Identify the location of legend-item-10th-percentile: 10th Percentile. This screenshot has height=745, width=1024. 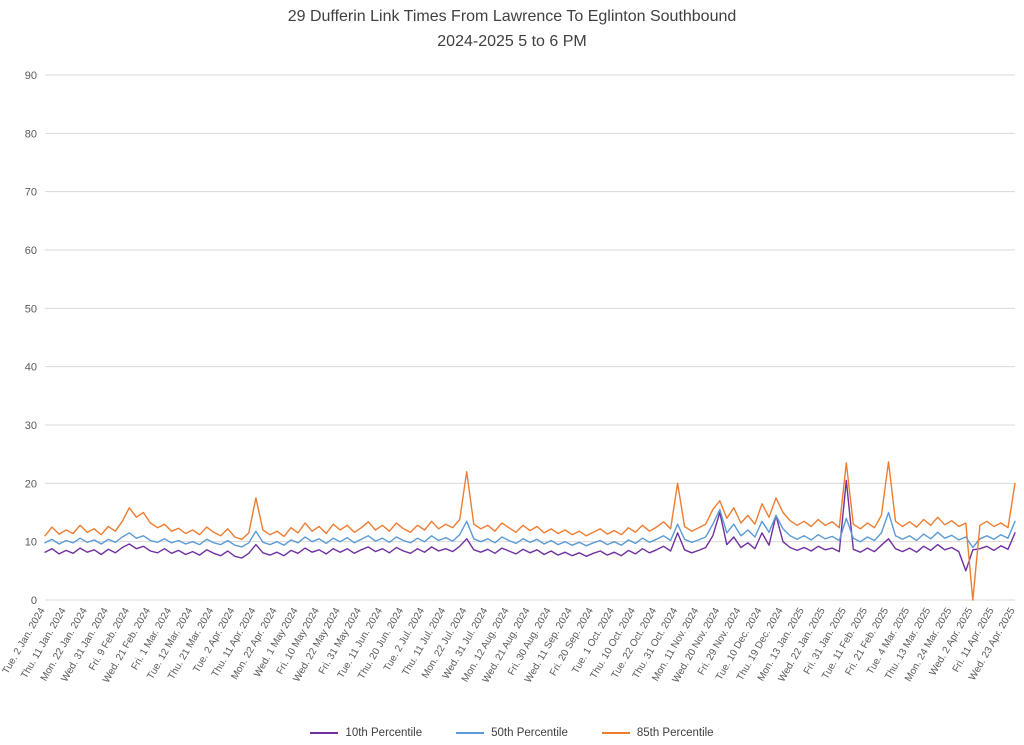
(366, 733).